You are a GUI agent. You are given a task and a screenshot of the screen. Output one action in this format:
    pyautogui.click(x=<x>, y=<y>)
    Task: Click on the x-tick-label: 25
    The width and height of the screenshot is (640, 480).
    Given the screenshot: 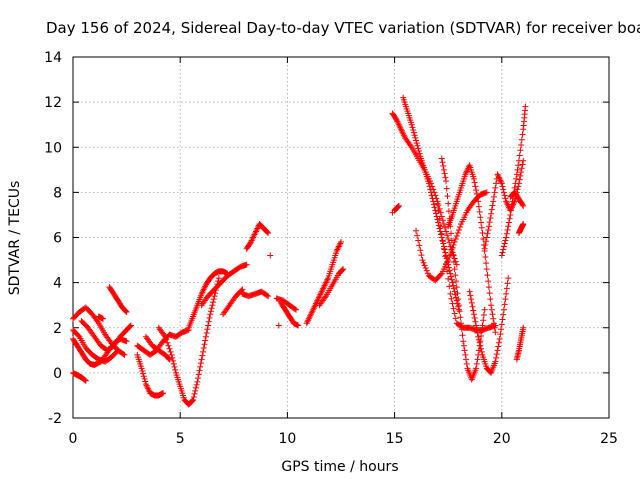 What is the action you would take?
    pyautogui.click(x=609, y=439)
    